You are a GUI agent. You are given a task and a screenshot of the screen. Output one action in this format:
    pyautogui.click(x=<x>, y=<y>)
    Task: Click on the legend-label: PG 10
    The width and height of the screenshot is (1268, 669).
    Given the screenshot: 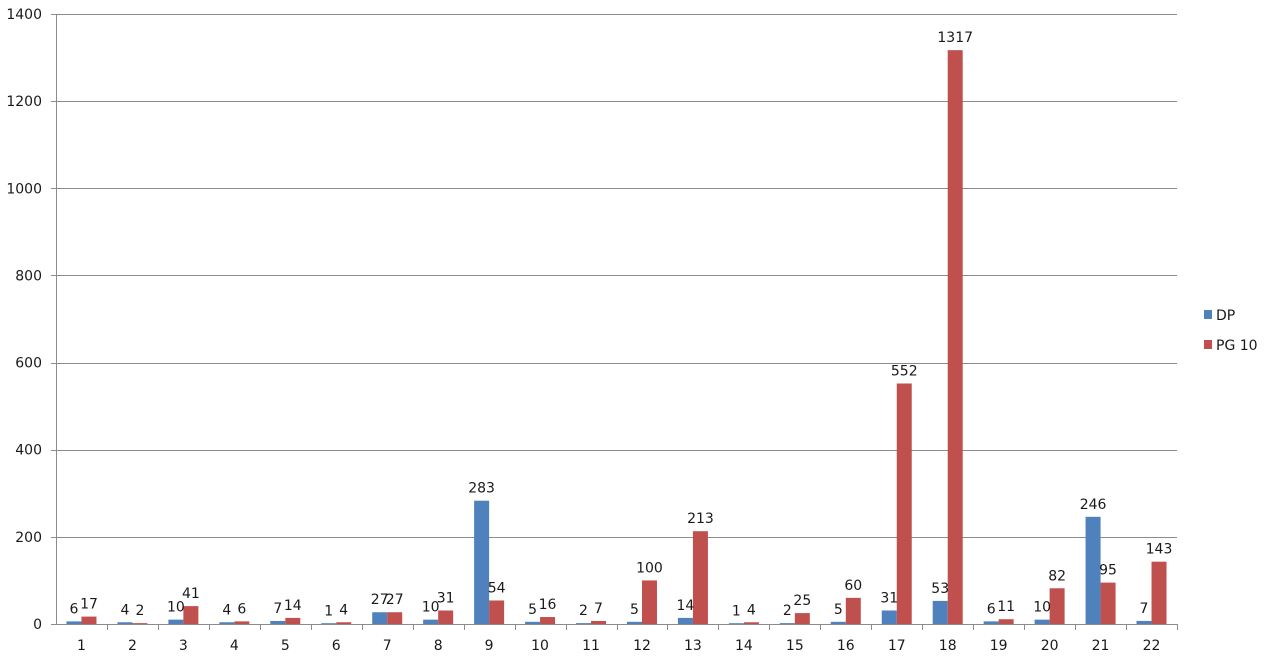 What is the action you would take?
    pyautogui.click(x=1237, y=346)
    